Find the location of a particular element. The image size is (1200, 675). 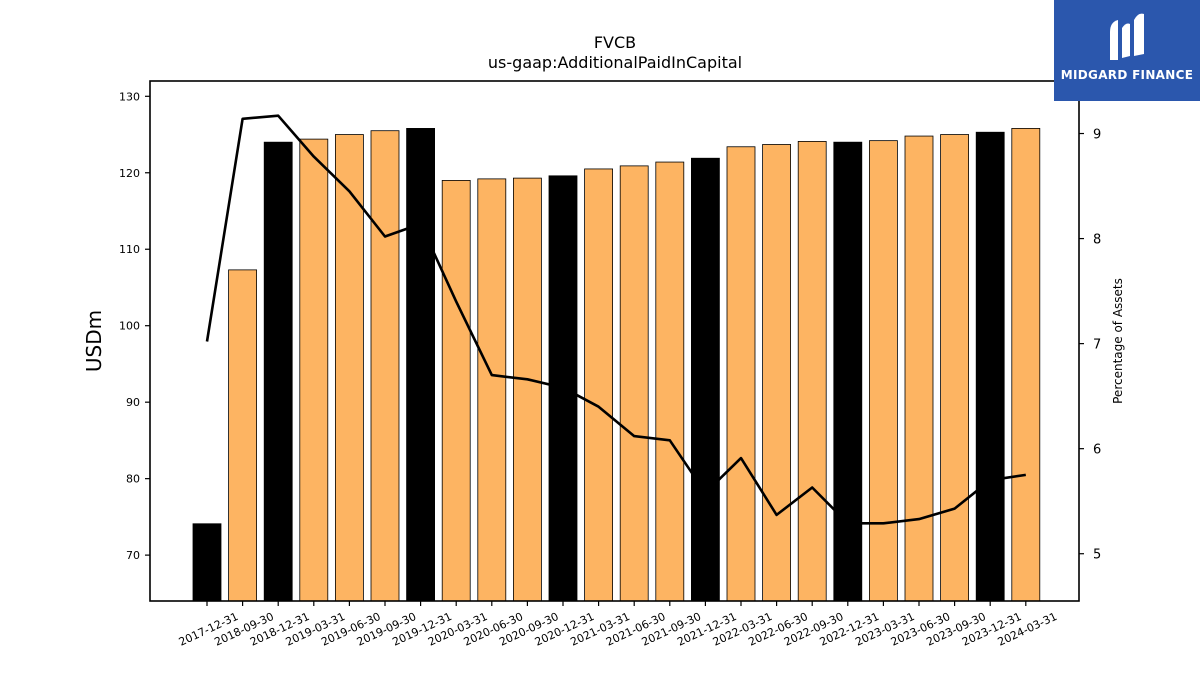

y2-tick-label: 7 is located at coordinates (1097, 345).